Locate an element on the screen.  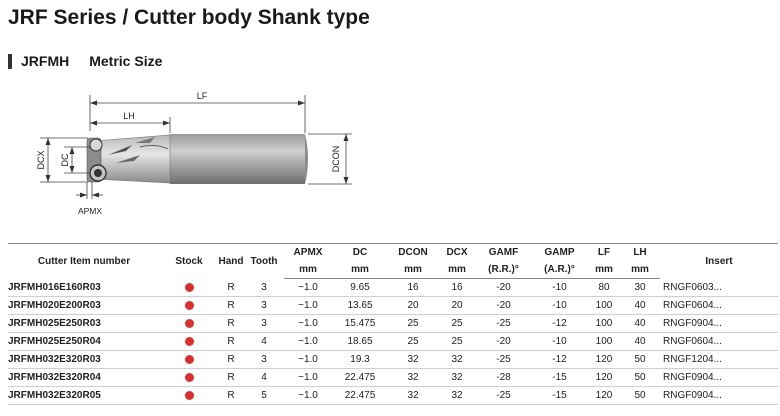
col-lh: LH is located at coordinates (640, 252).